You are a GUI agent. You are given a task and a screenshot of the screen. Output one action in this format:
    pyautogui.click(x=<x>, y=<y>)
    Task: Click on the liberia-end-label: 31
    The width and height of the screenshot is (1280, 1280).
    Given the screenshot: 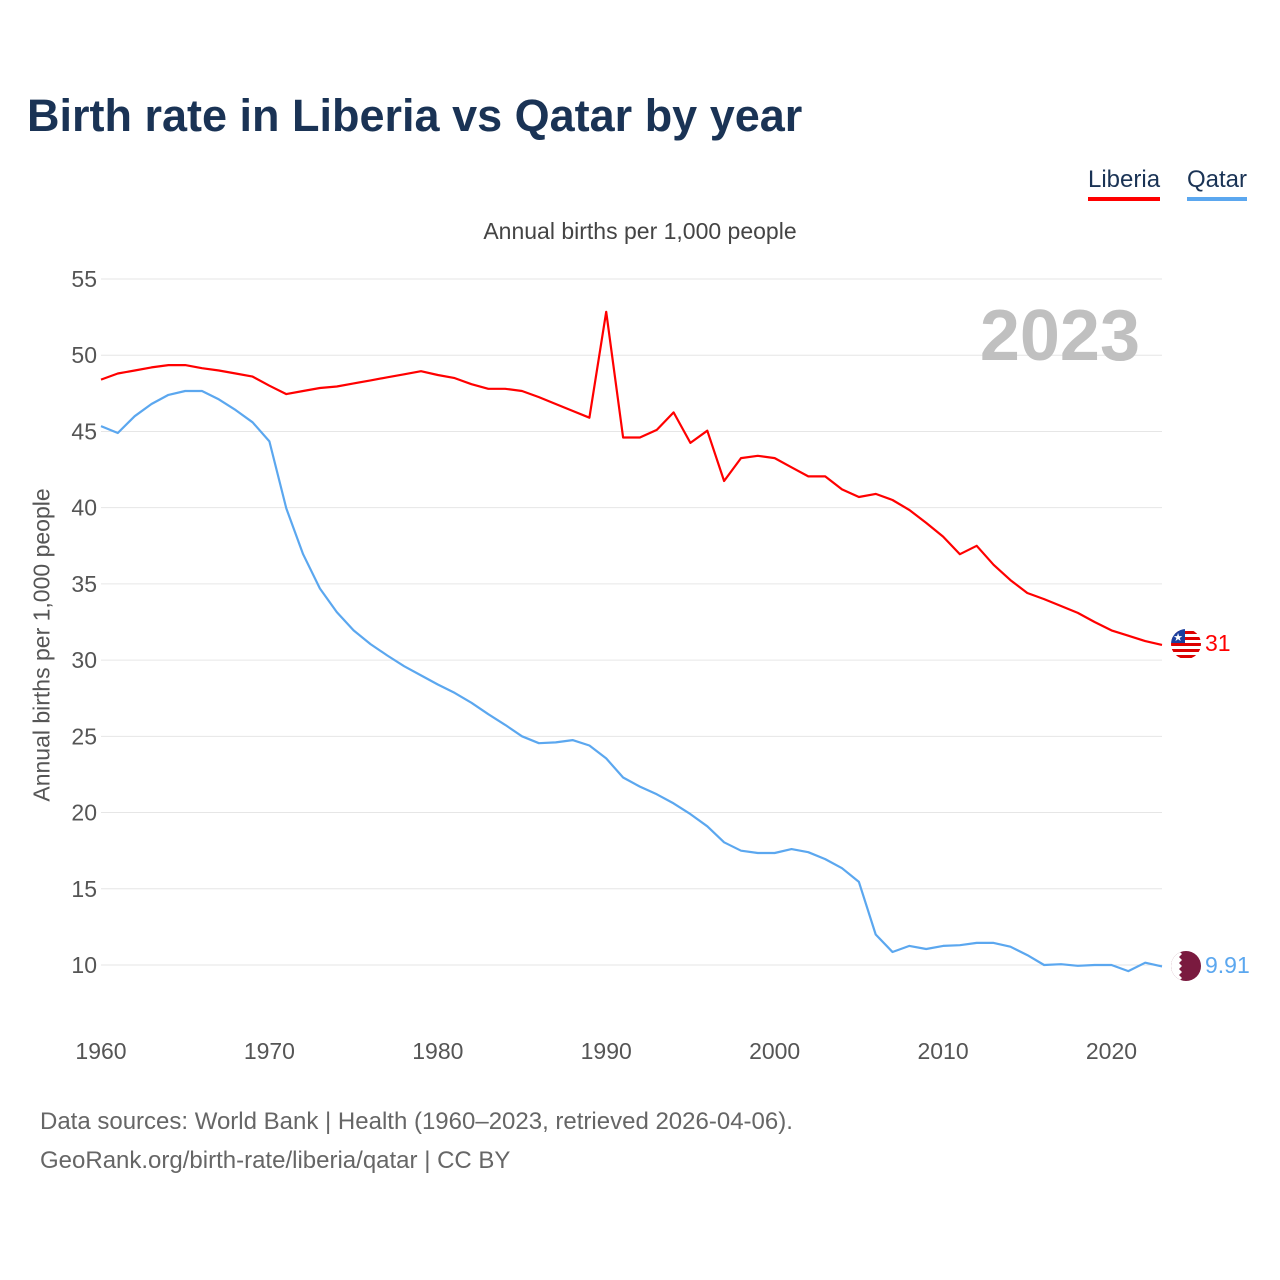 What is the action you would take?
    pyautogui.click(x=1218, y=643)
    